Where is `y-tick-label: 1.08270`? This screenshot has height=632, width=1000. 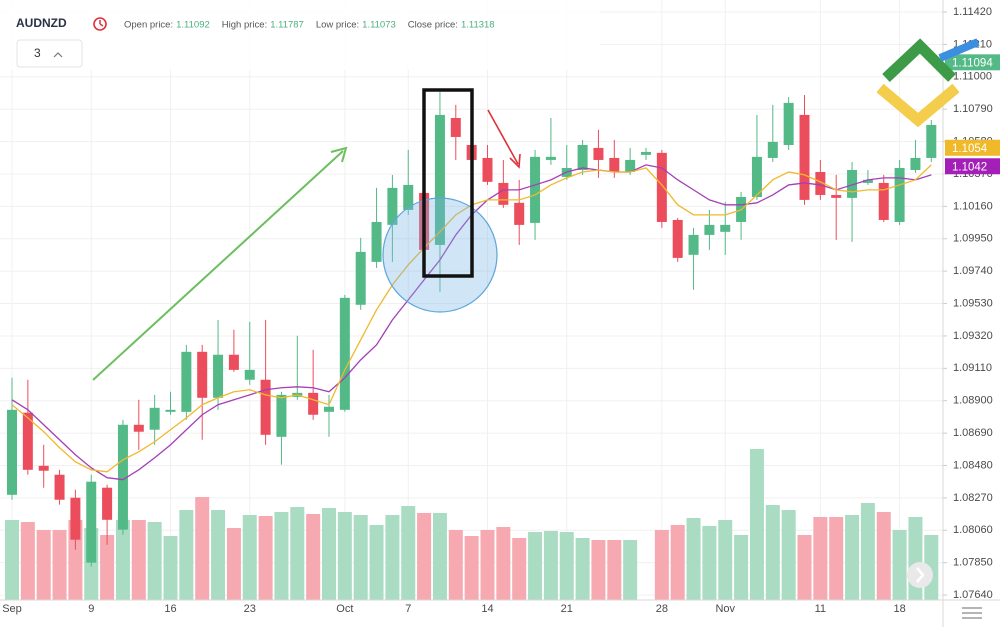
y-tick-label: 1.08270 is located at coordinates (973, 498).